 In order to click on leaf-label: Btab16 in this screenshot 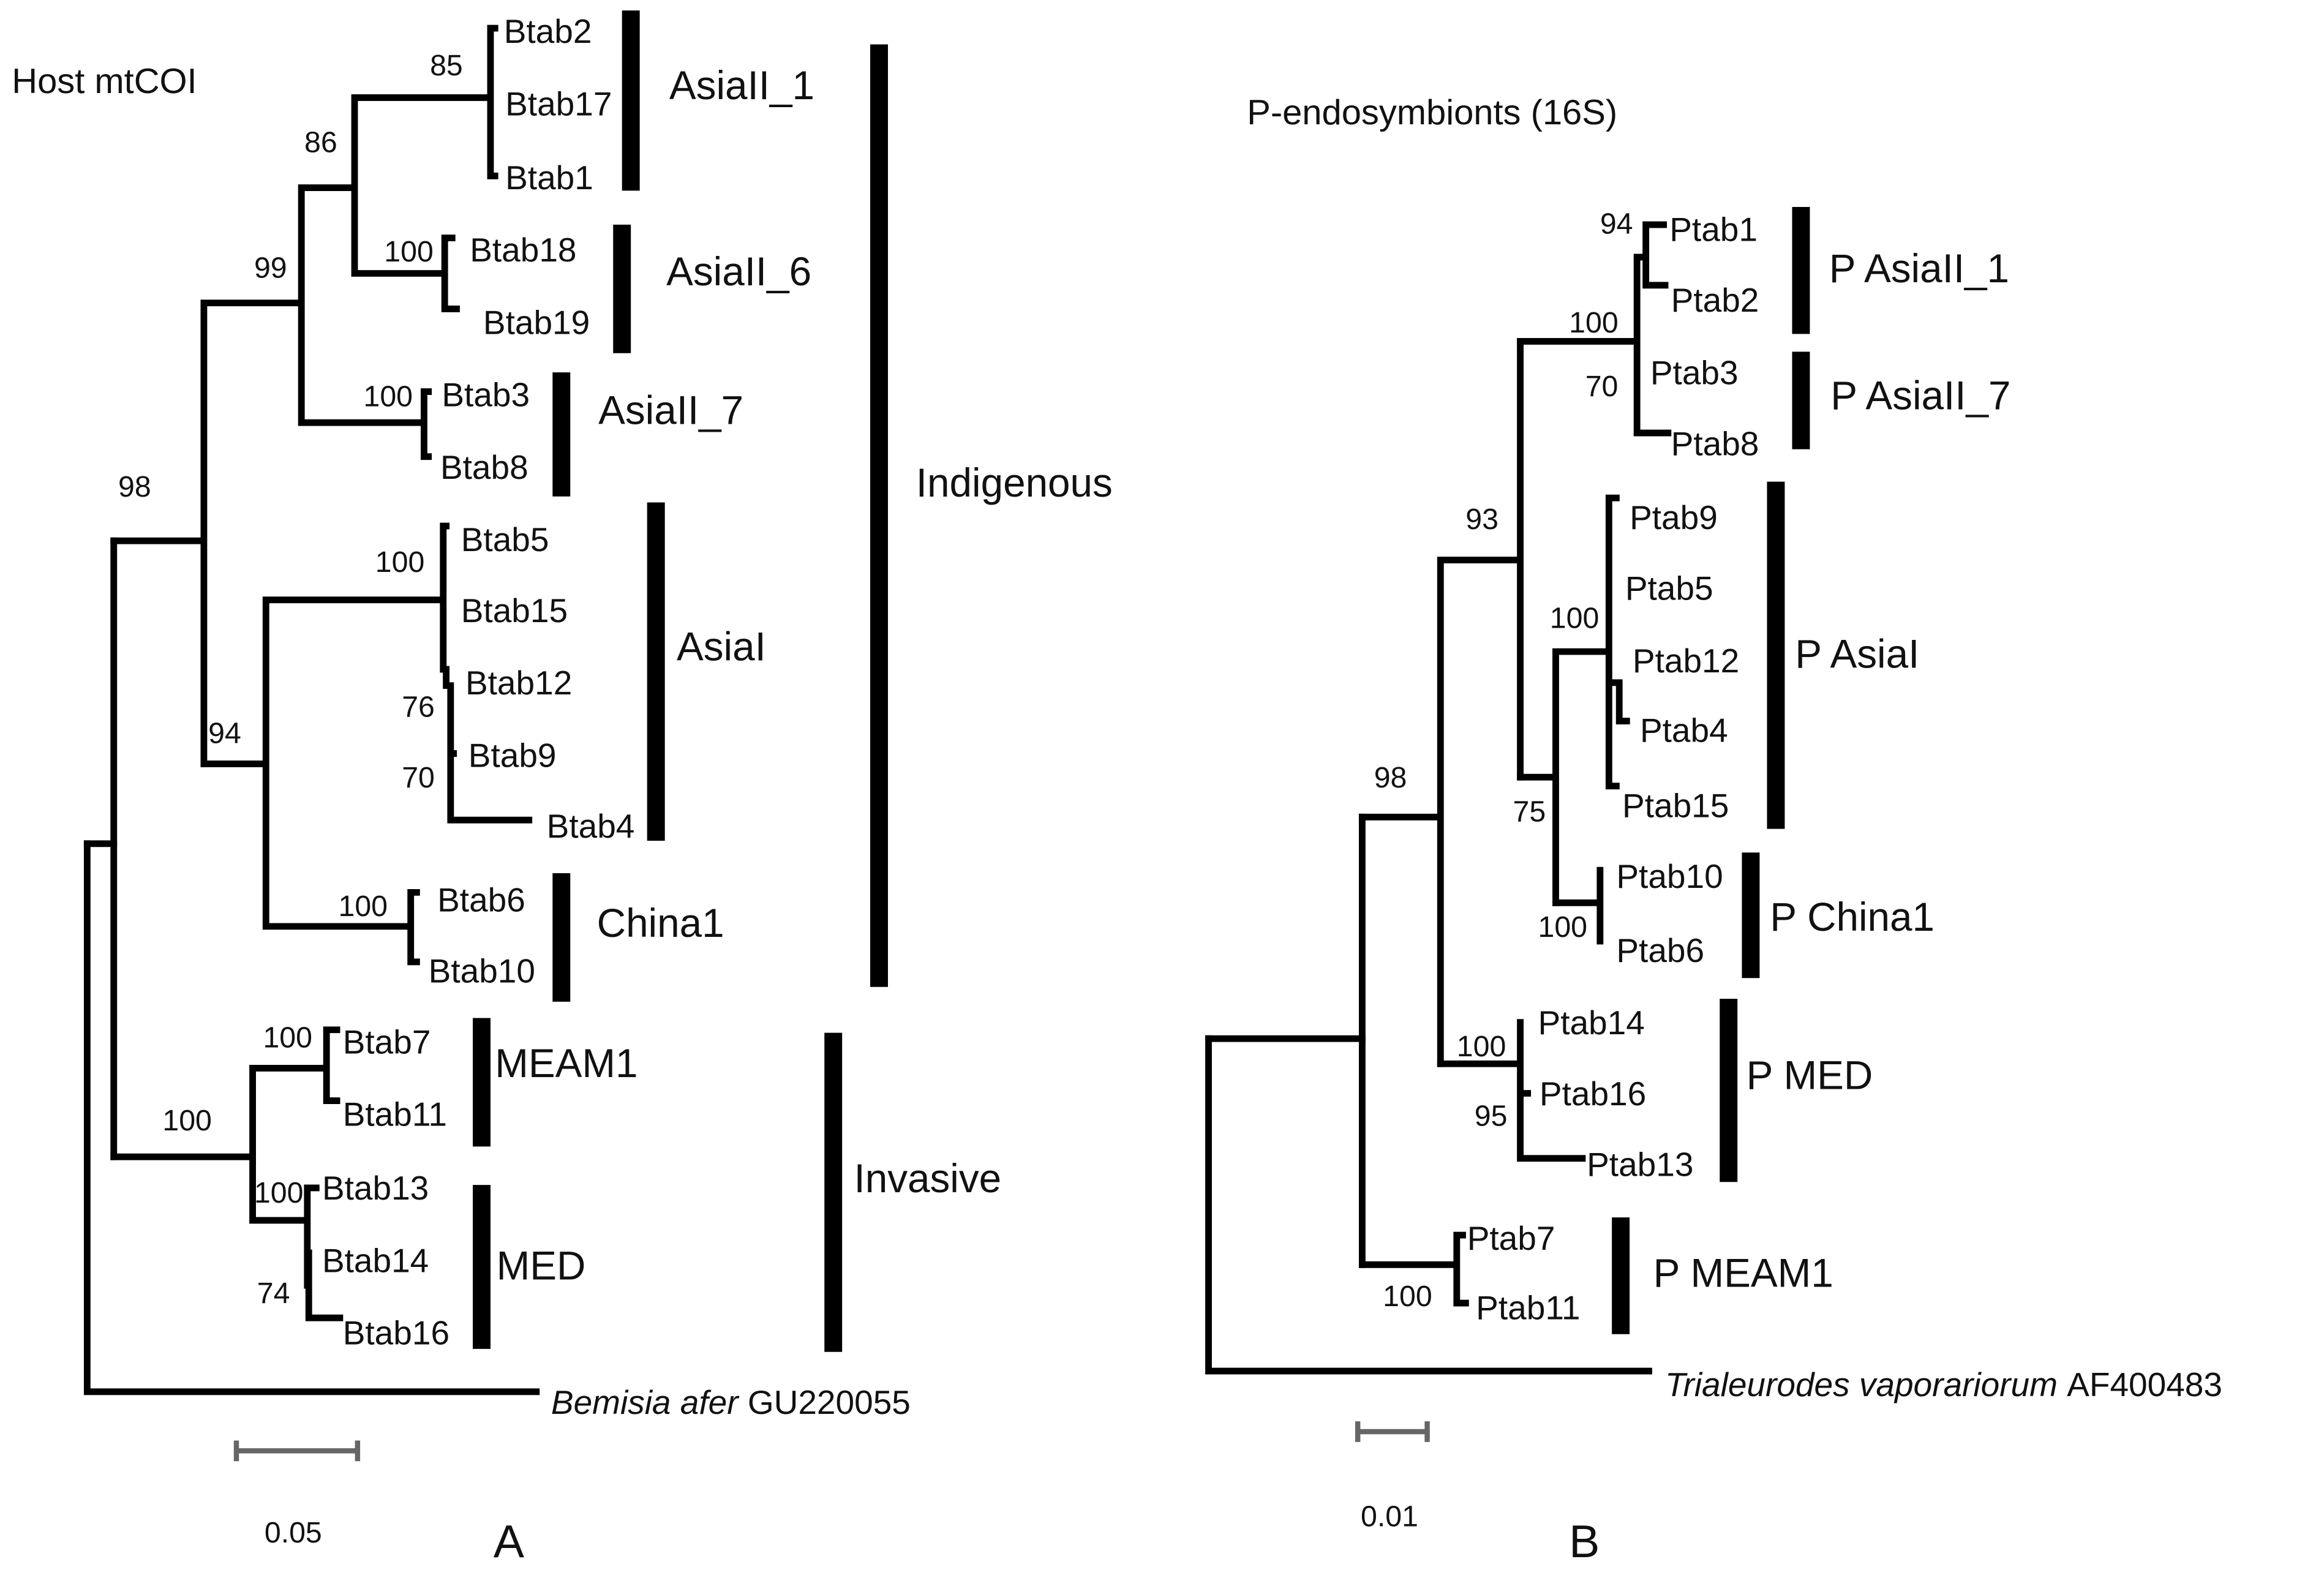, I will do `click(396, 1333)`.